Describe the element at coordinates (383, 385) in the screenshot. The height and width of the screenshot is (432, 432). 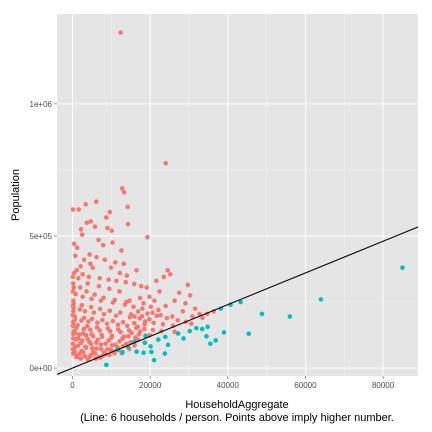
I see `x-tick-label: 80000` at that location.